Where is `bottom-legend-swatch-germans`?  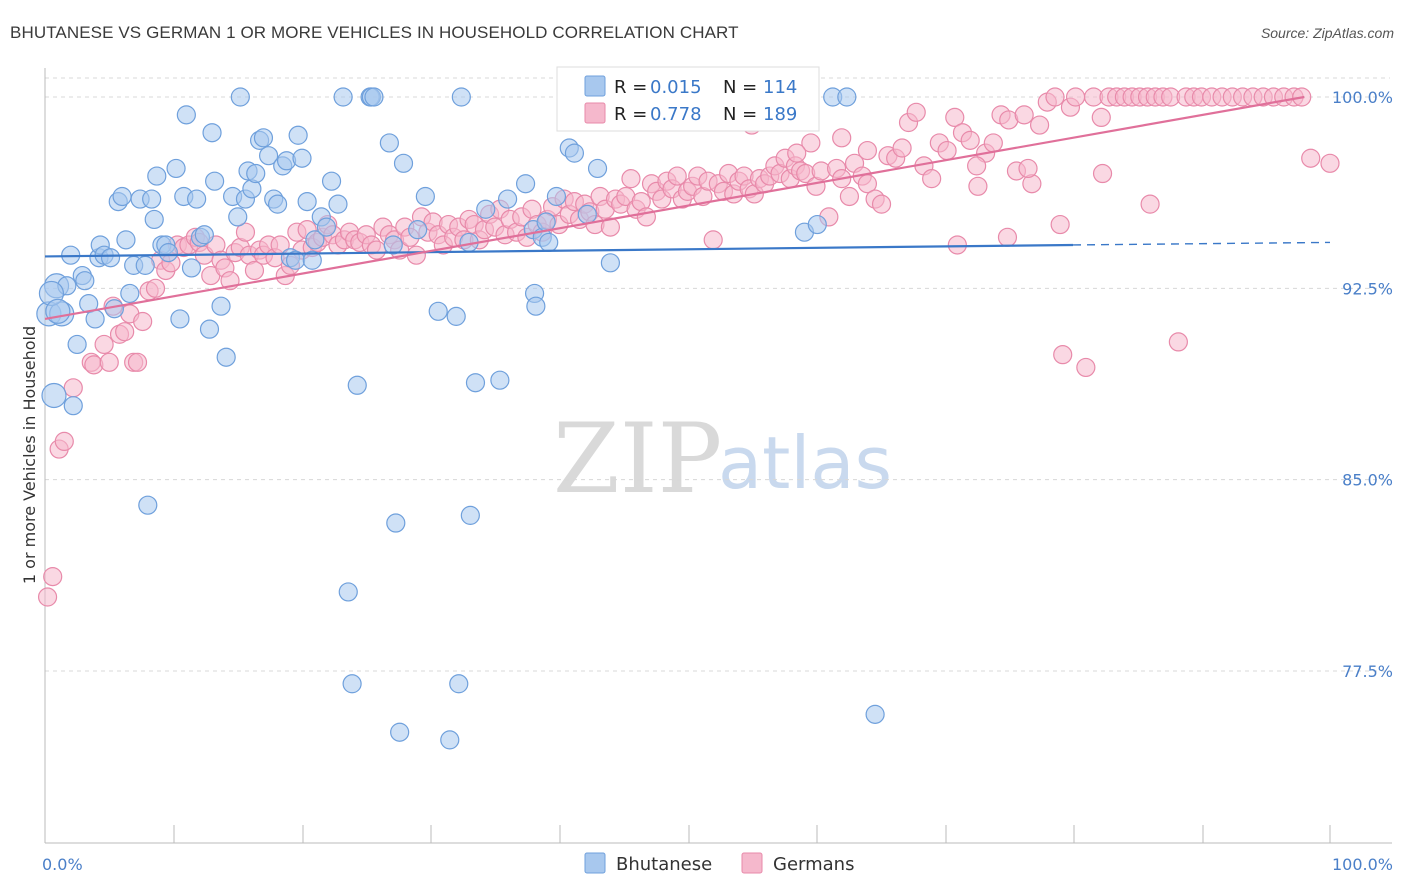
bottom-legend-swatch-germans is located at coordinates (752, 863).